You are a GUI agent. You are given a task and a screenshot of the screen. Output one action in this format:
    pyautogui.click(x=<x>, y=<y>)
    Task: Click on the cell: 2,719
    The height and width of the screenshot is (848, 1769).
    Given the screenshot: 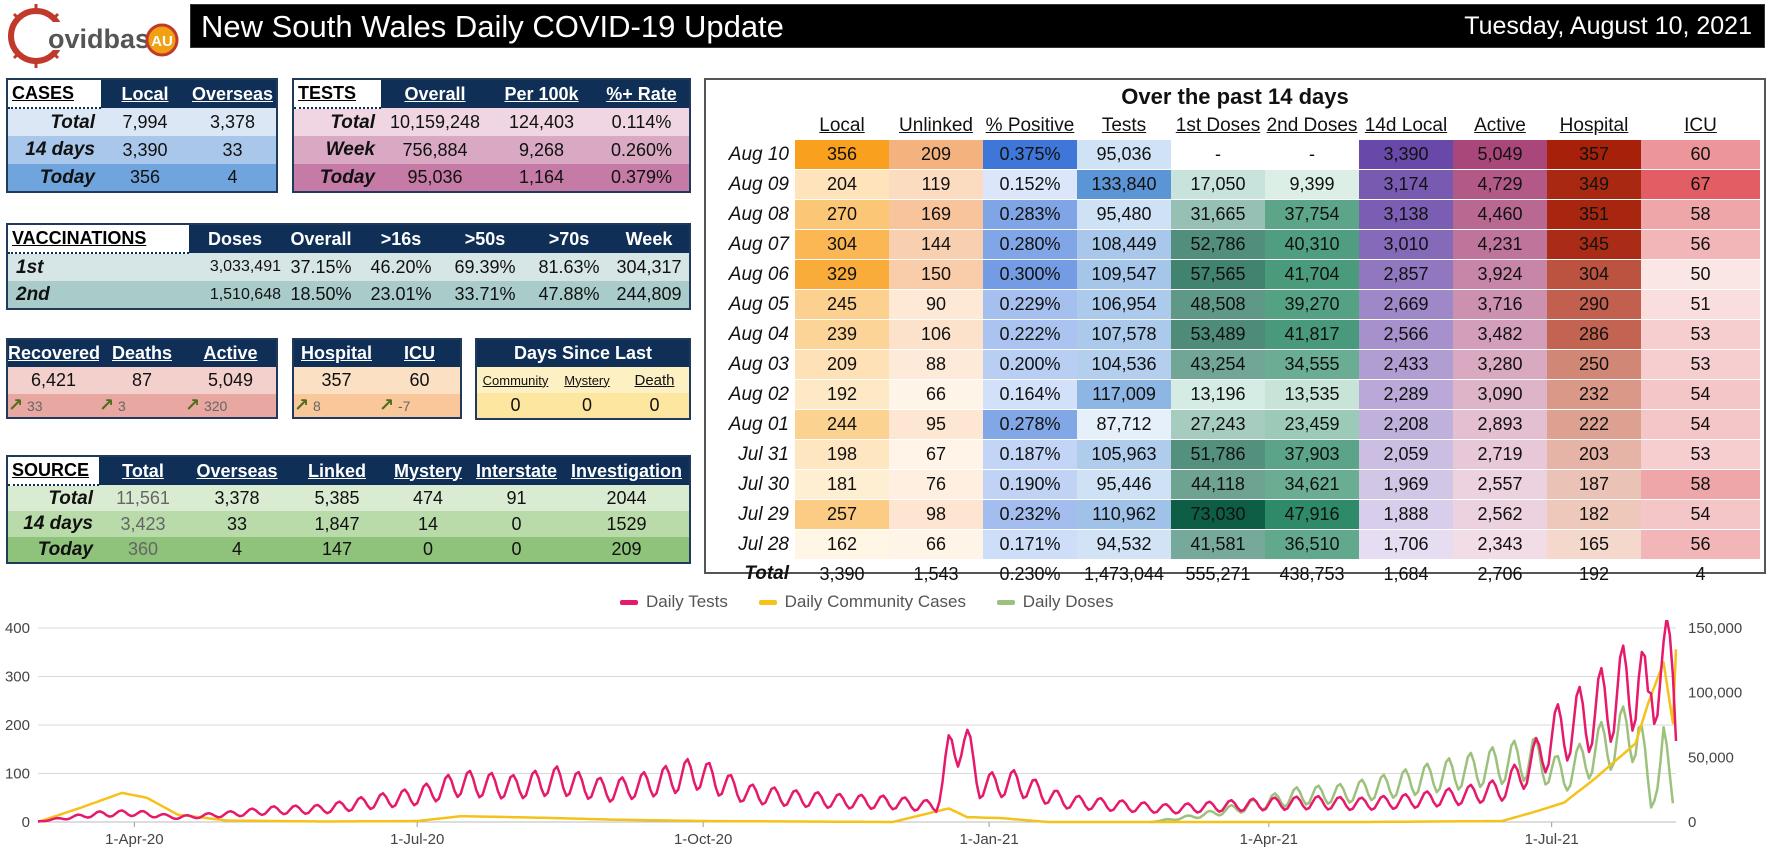 What is the action you would take?
    pyautogui.click(x=1500, y=454)
    